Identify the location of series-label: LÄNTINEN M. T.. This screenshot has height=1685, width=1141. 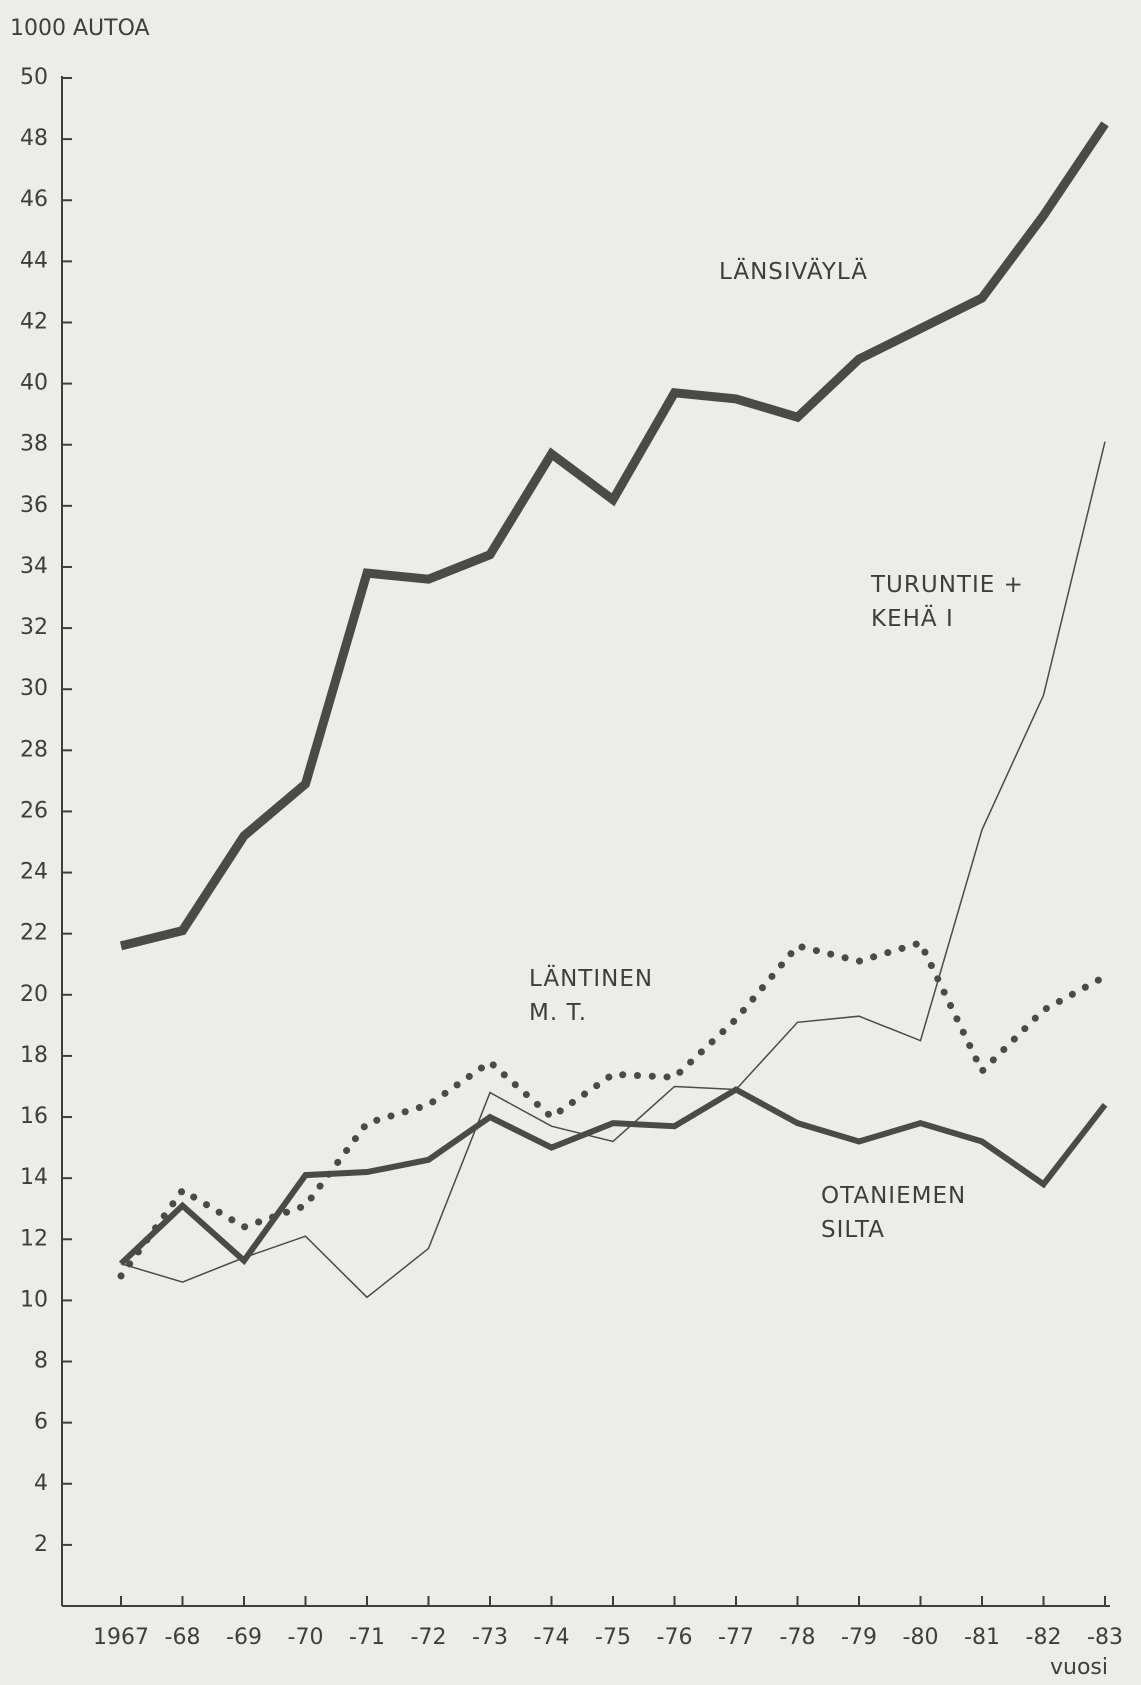
(591, 995).